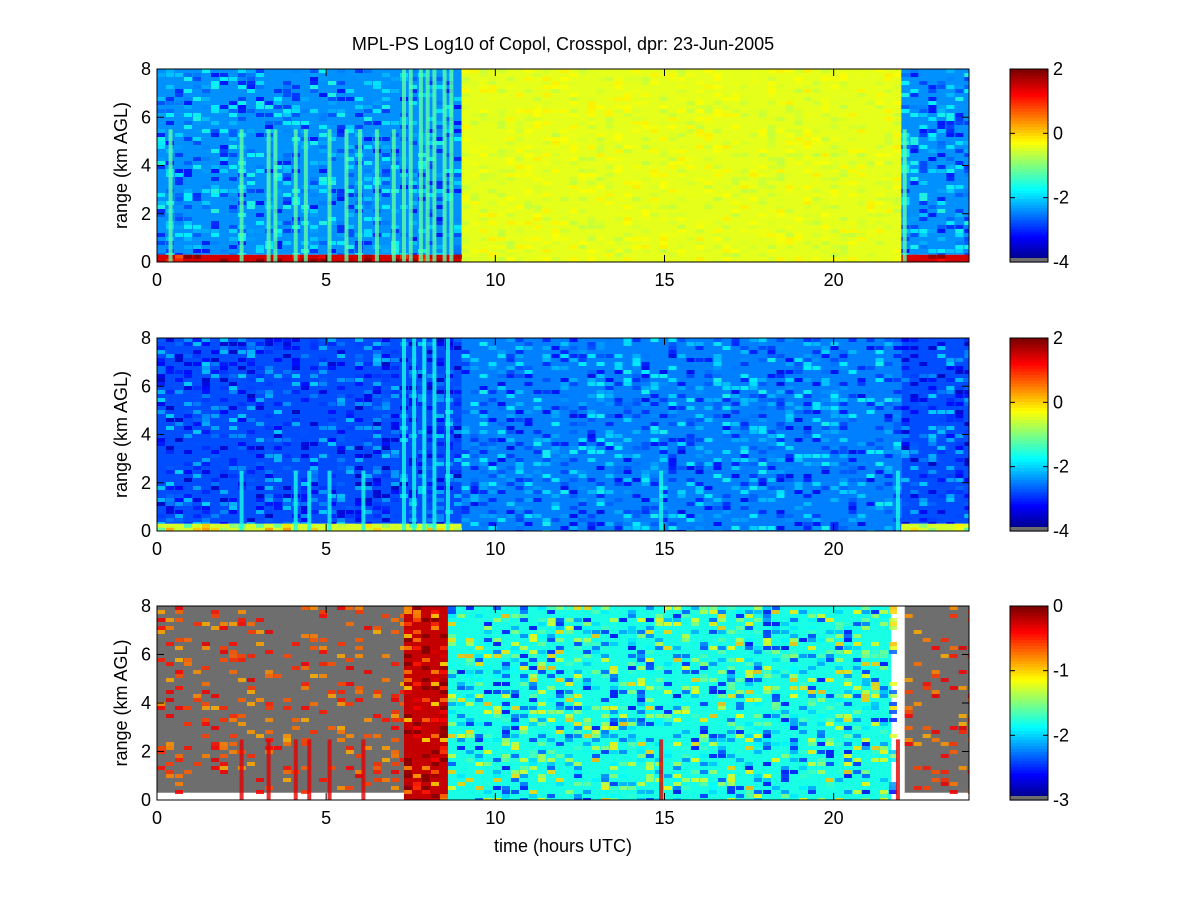  What do you see at coordinates (834, 818) in the screenshot?
I see `x-tick-label-dpr-20: 20` at bounding box center [834, 818].